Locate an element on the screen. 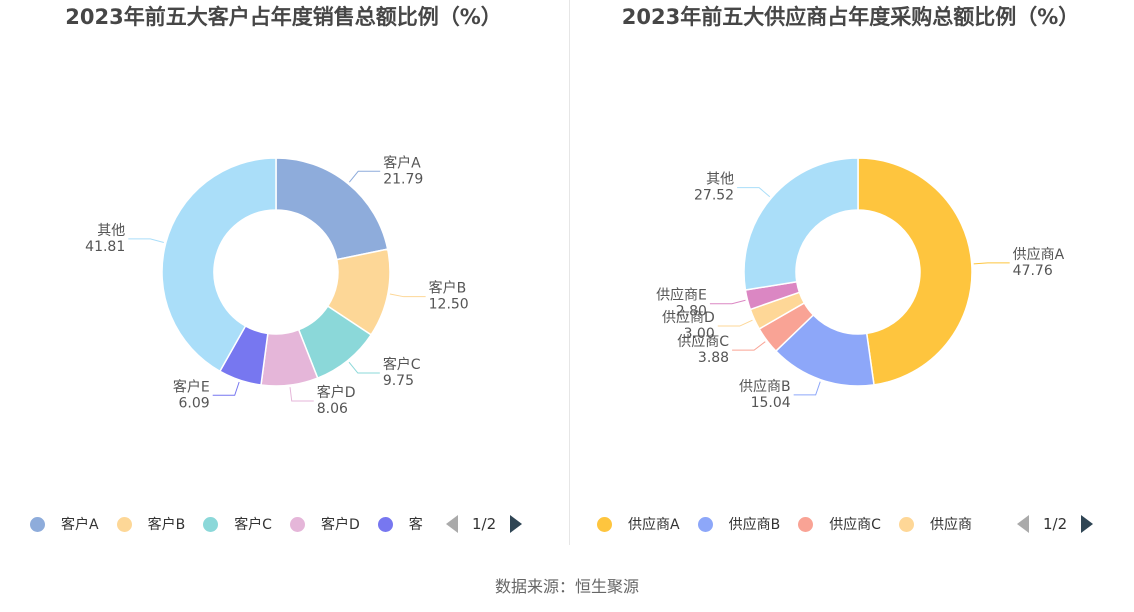  slice-label-name: 客户B is located at coordinates (448, 288).